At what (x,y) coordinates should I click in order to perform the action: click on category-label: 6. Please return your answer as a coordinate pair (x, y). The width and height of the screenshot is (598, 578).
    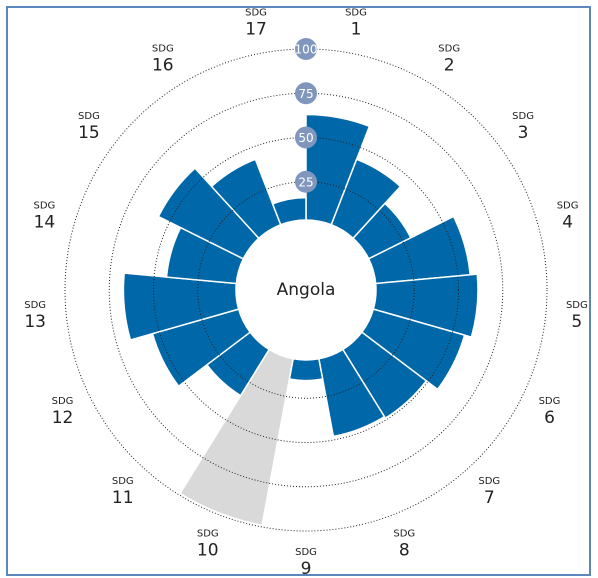
    Looking at the image, I should click on (549, 418).